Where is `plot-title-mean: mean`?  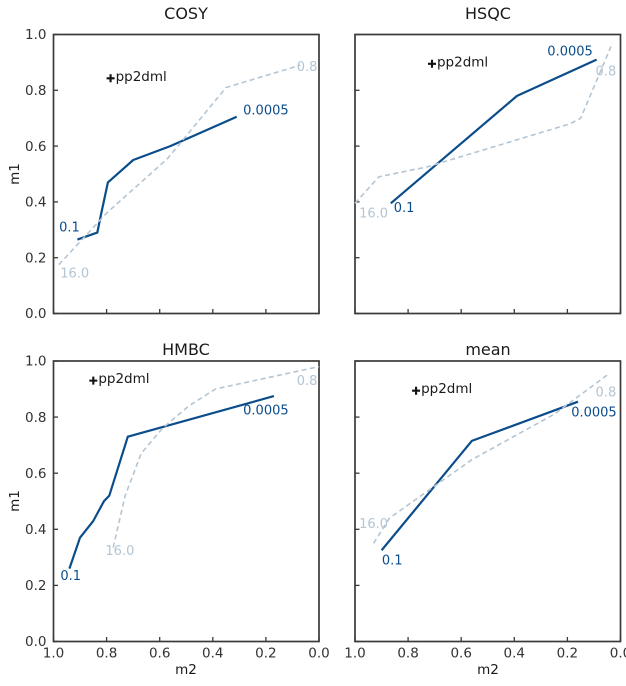
plot-title-mean: mean is located at coordinates (488, 349).